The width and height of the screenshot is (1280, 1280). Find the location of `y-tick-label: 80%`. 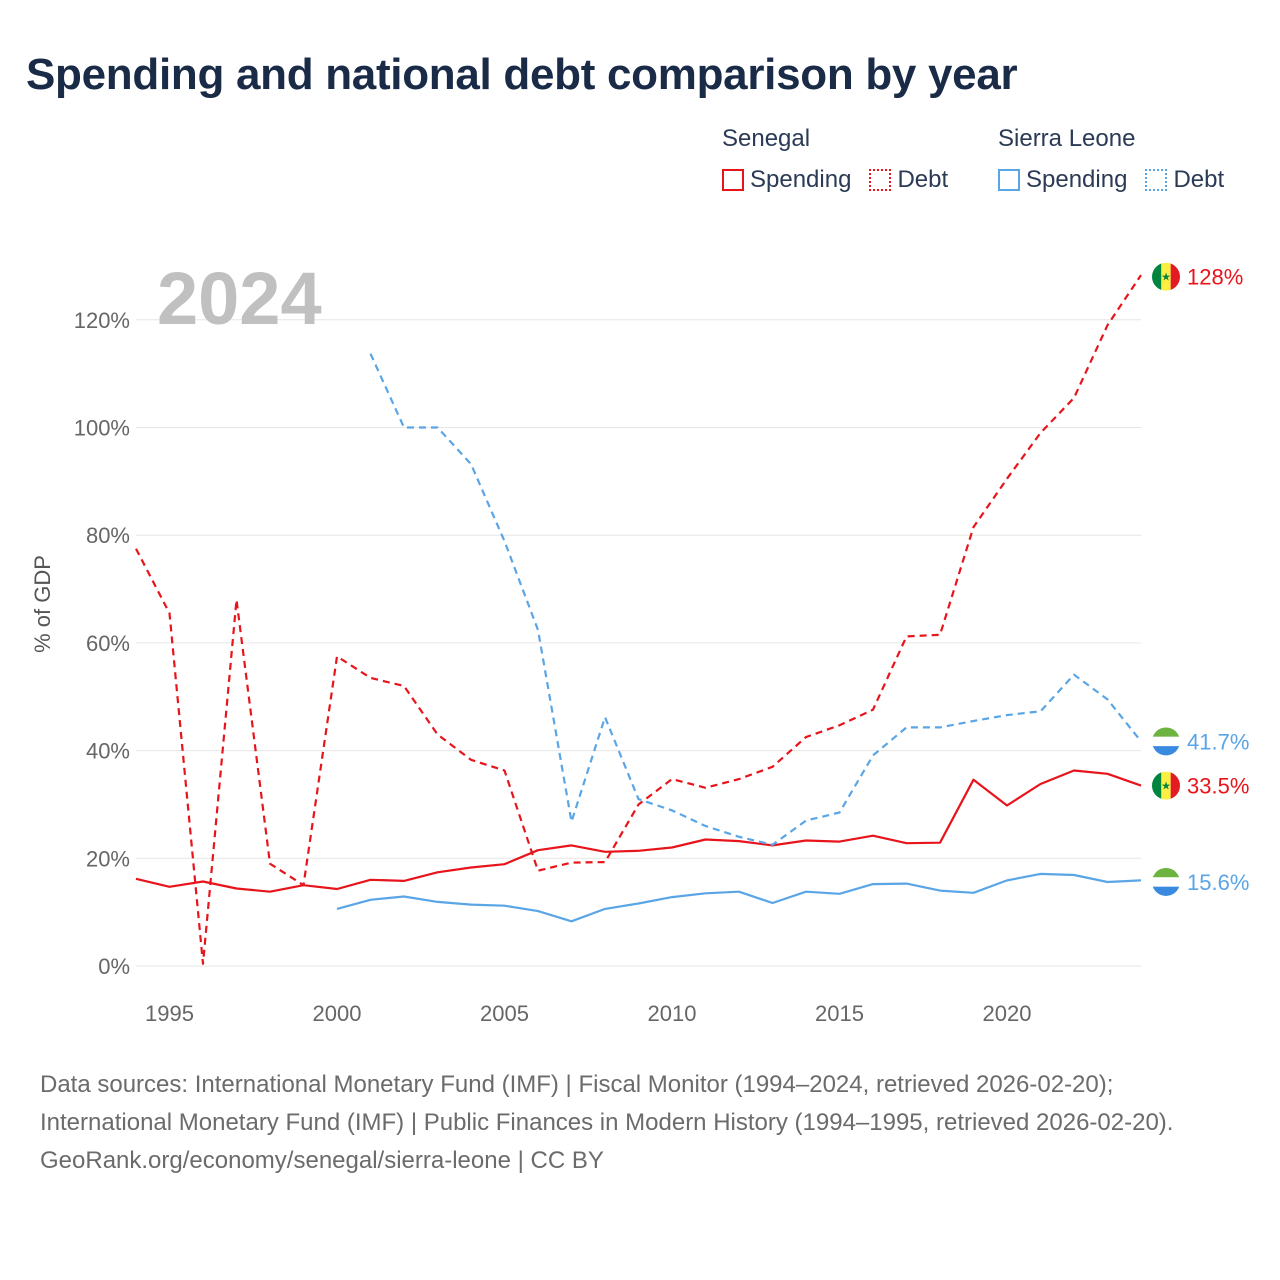

y-tick-label: 80% is located at coordinates (108, 535).